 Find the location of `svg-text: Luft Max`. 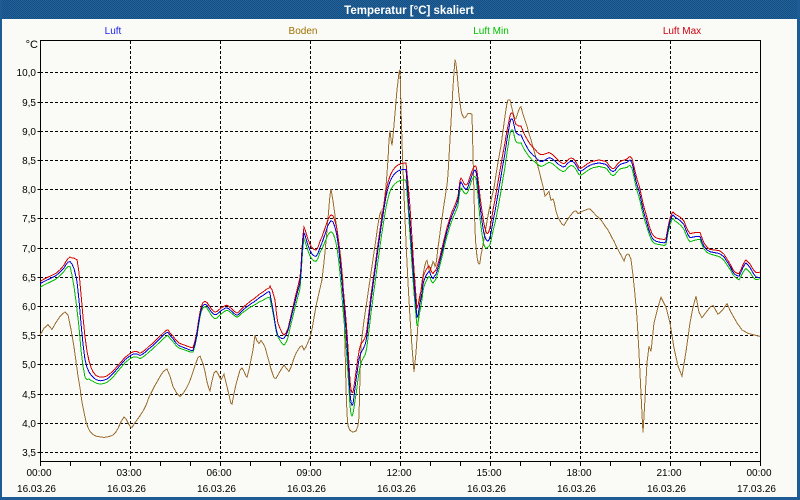

svg-text: Luft Max is located at coordinates (682, 31).